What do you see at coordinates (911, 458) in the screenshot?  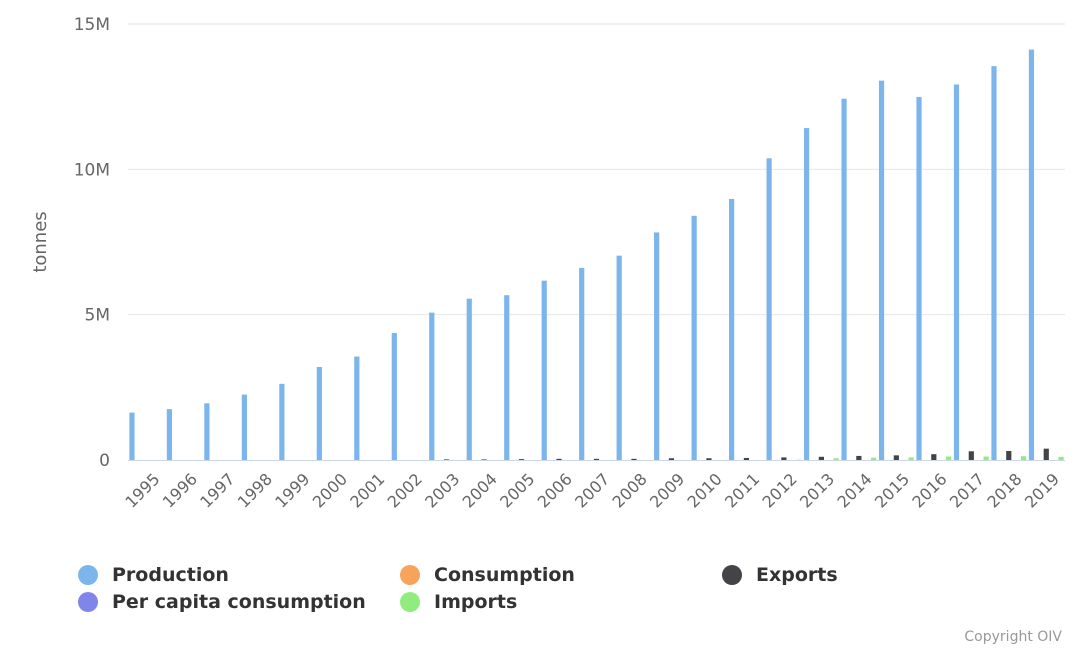 I see `bar-imports-2015` at bounding box center [911, 458].